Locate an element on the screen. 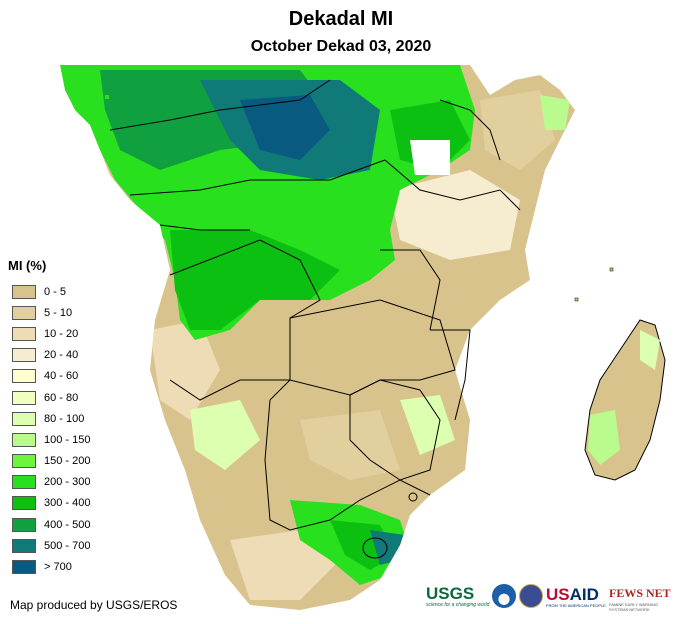 The width and height of the screenshot is (682, 624). legend-item: 60 - 80 is located at coordinates (73, 397).